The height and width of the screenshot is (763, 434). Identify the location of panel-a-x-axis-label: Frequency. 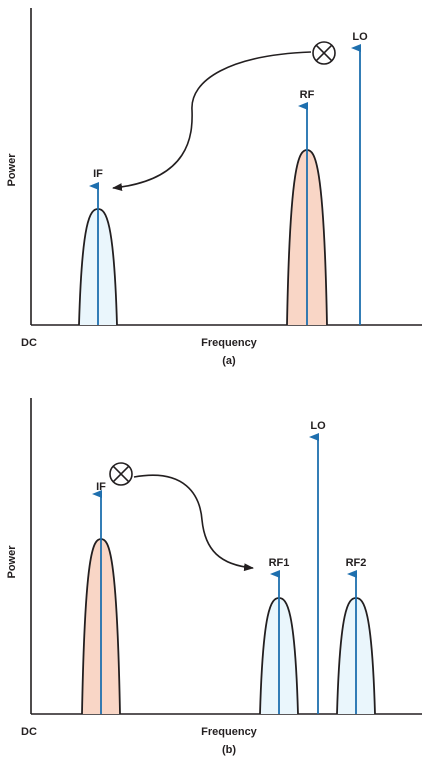
(229, 343).